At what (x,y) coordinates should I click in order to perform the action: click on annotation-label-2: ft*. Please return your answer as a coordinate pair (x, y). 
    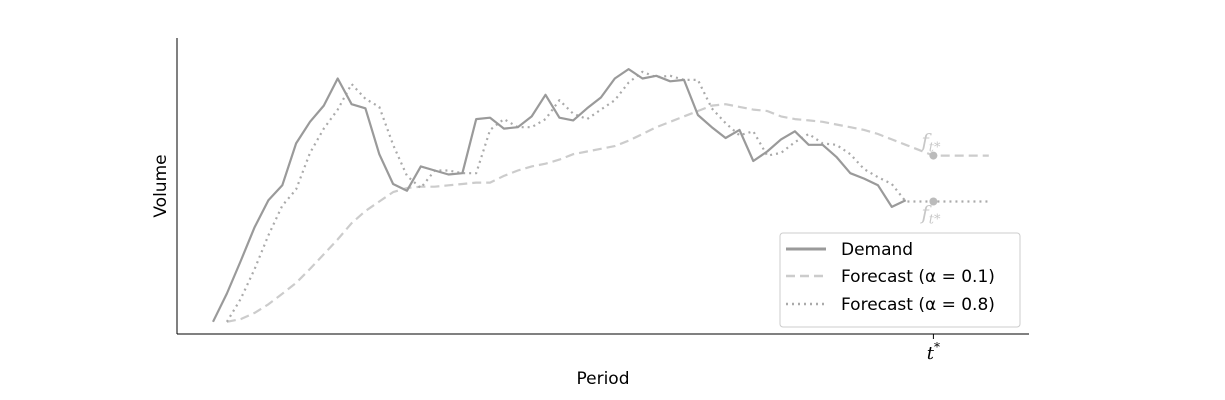
    Looking at the image, I should click on (930, 214).